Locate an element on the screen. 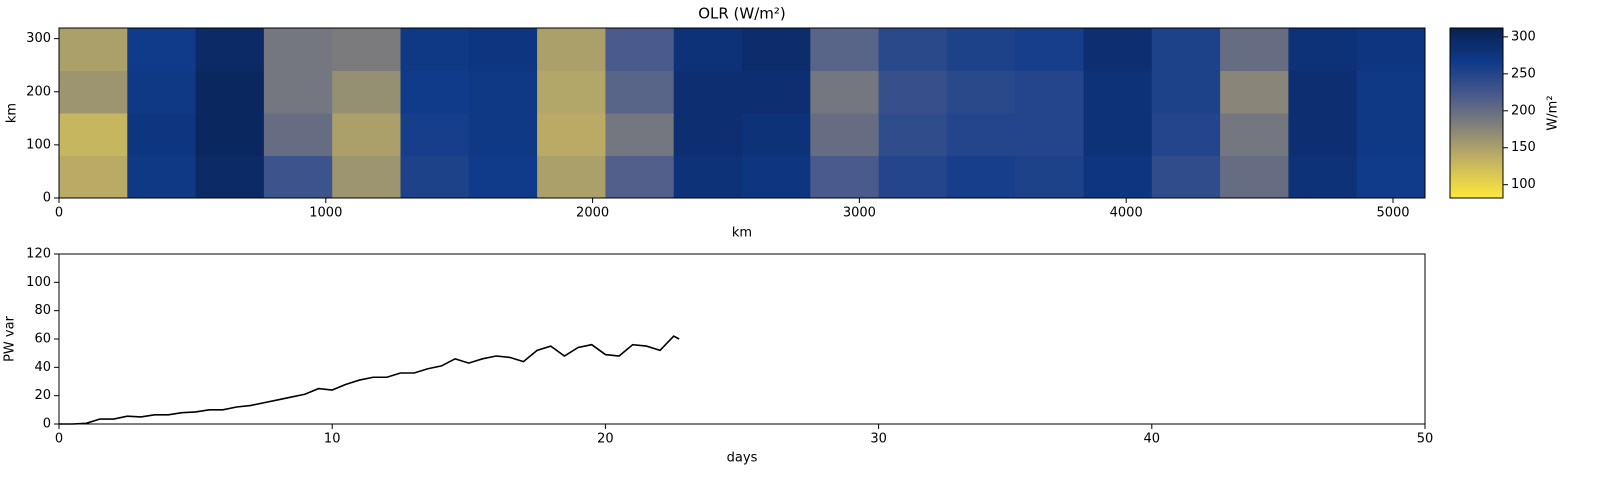 The height and width of the screenshot is (484, 1600). chart-title: OLR (W/m²) is located at coordinates (742, 14).